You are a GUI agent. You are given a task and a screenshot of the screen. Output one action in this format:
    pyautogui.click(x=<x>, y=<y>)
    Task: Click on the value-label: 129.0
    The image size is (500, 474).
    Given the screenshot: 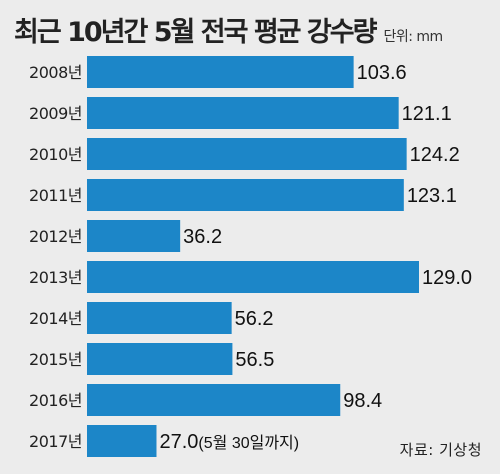 What is the action you would take?
    pyautogui.click(x=447, y=278)
    